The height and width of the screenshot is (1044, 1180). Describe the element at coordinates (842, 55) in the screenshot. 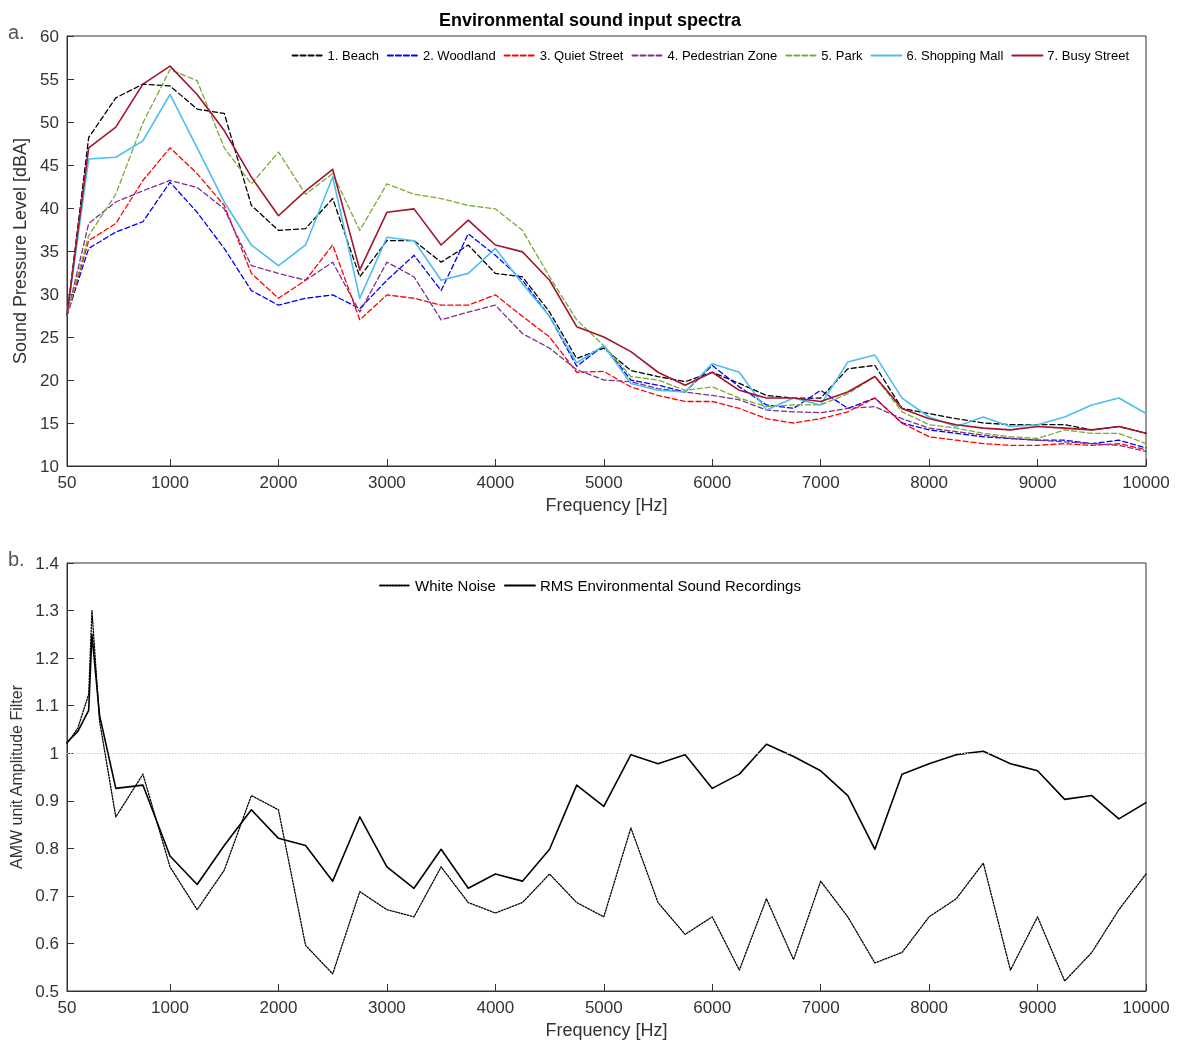

I see `legend-label: 5. Park` at that location.